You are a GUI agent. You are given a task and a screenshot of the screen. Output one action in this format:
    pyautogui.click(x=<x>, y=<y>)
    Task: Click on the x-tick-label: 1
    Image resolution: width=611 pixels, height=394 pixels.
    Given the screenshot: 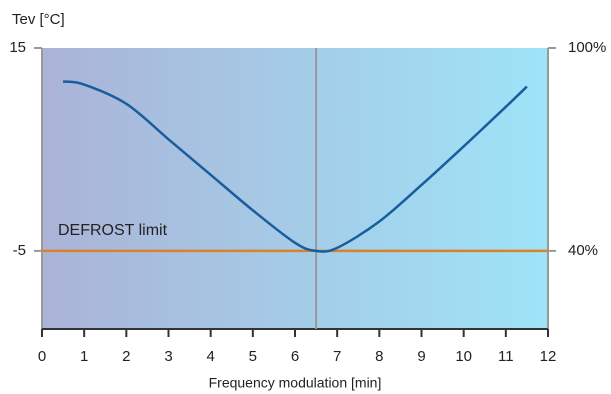 What is the action you would take?
    pyautogui.click(x=84, y=356)
    